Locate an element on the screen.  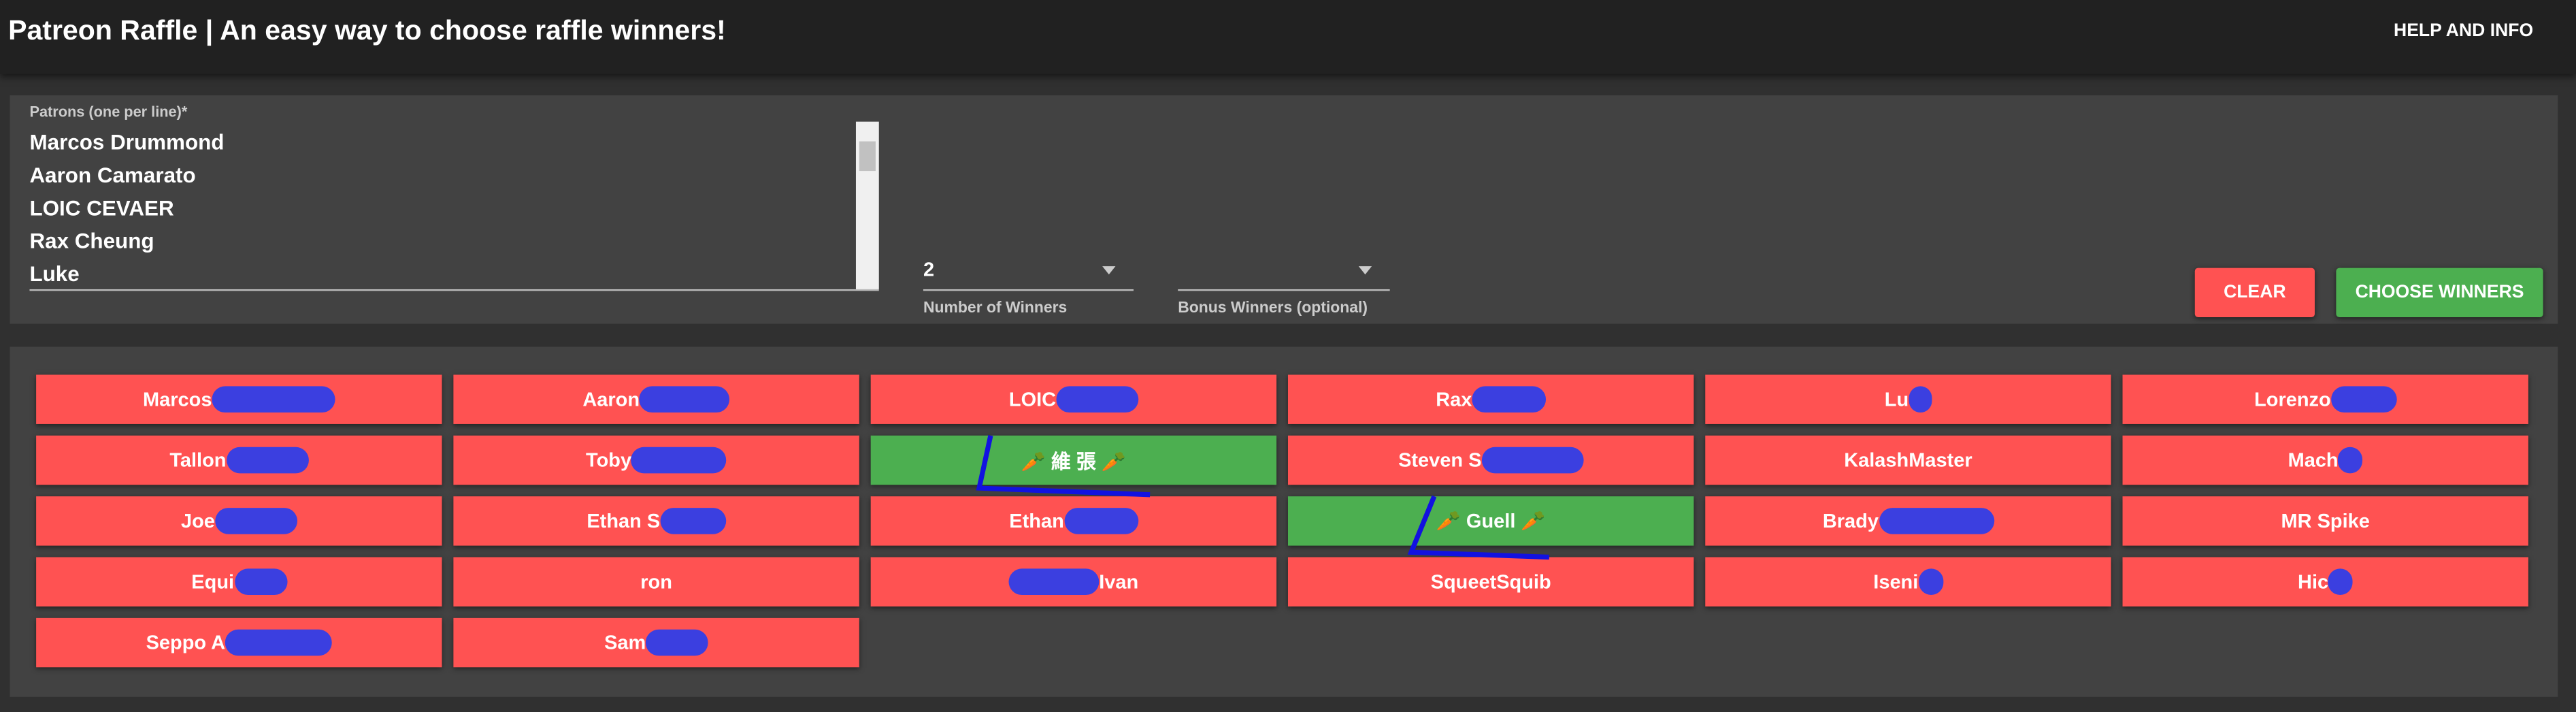
result-name: 🥕 維 張 🥕 is located at coordinates (1074, 461).